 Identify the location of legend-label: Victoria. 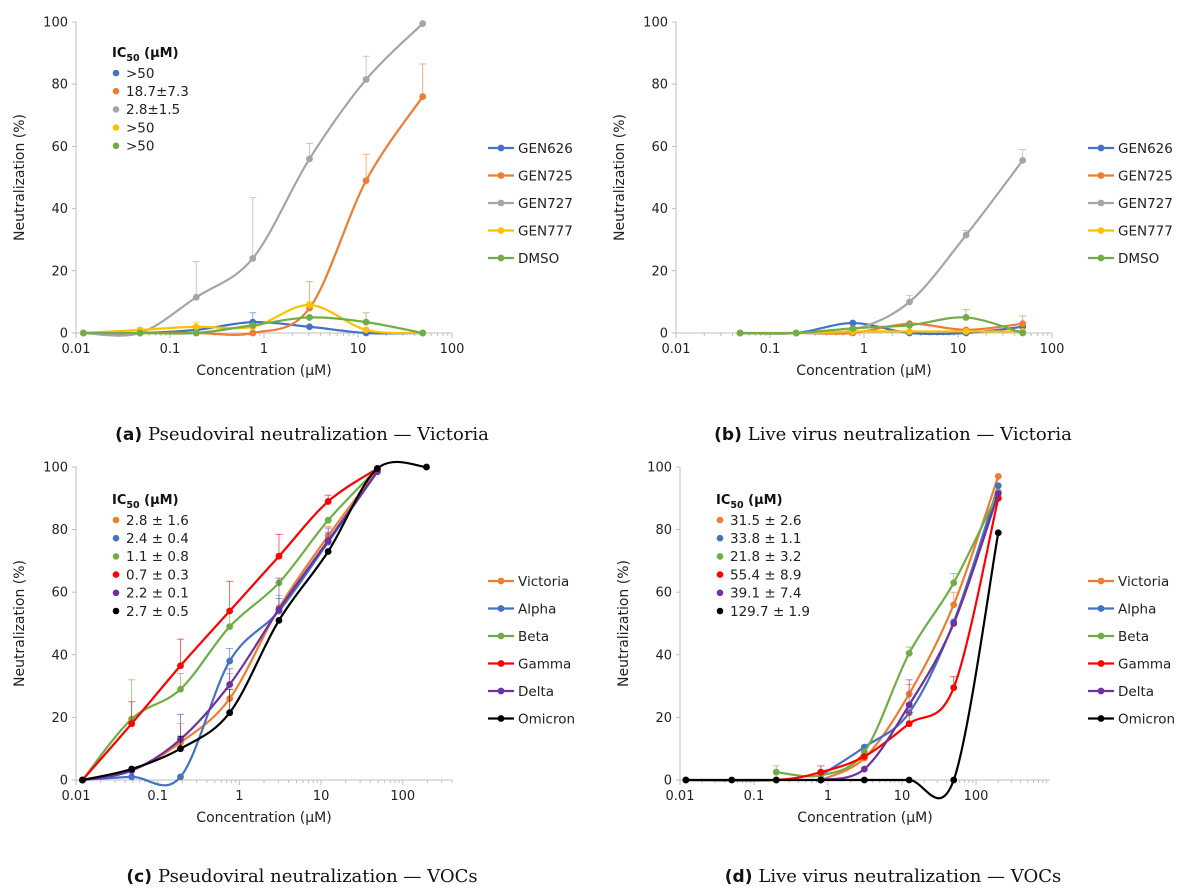
(1143, 582).